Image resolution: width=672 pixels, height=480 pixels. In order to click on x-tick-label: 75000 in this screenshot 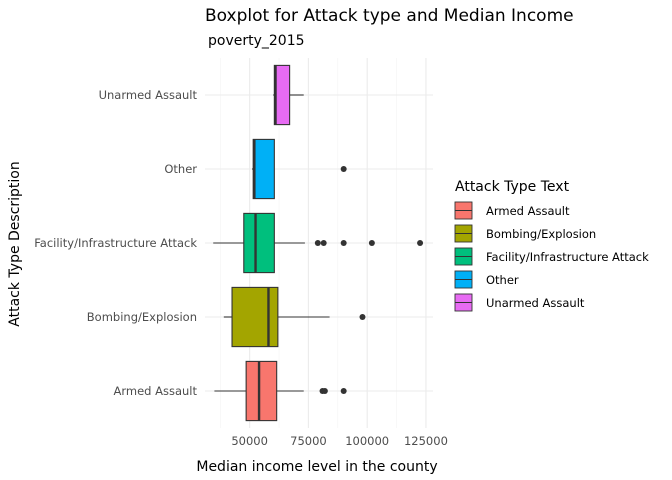, I will do `click(308, 441)`.